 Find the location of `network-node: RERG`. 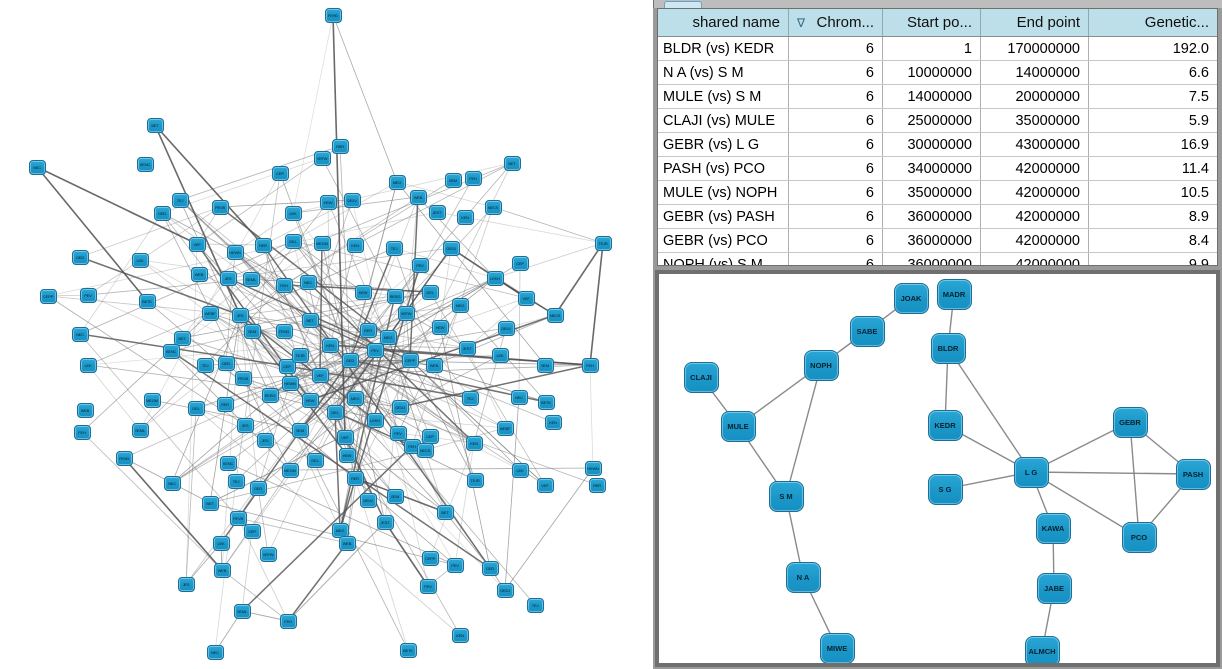

network-node: RERG is located at coordinates (395, 296).